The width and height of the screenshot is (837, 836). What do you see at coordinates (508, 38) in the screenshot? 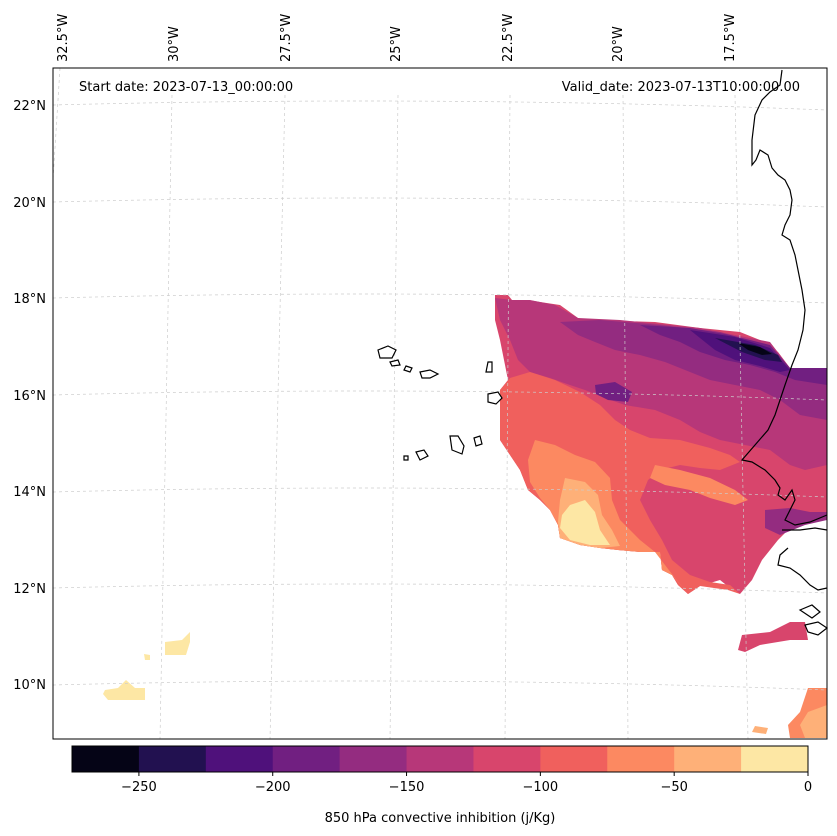
I see `lon-label: 22.5°W` at bounding box center [508, 38].